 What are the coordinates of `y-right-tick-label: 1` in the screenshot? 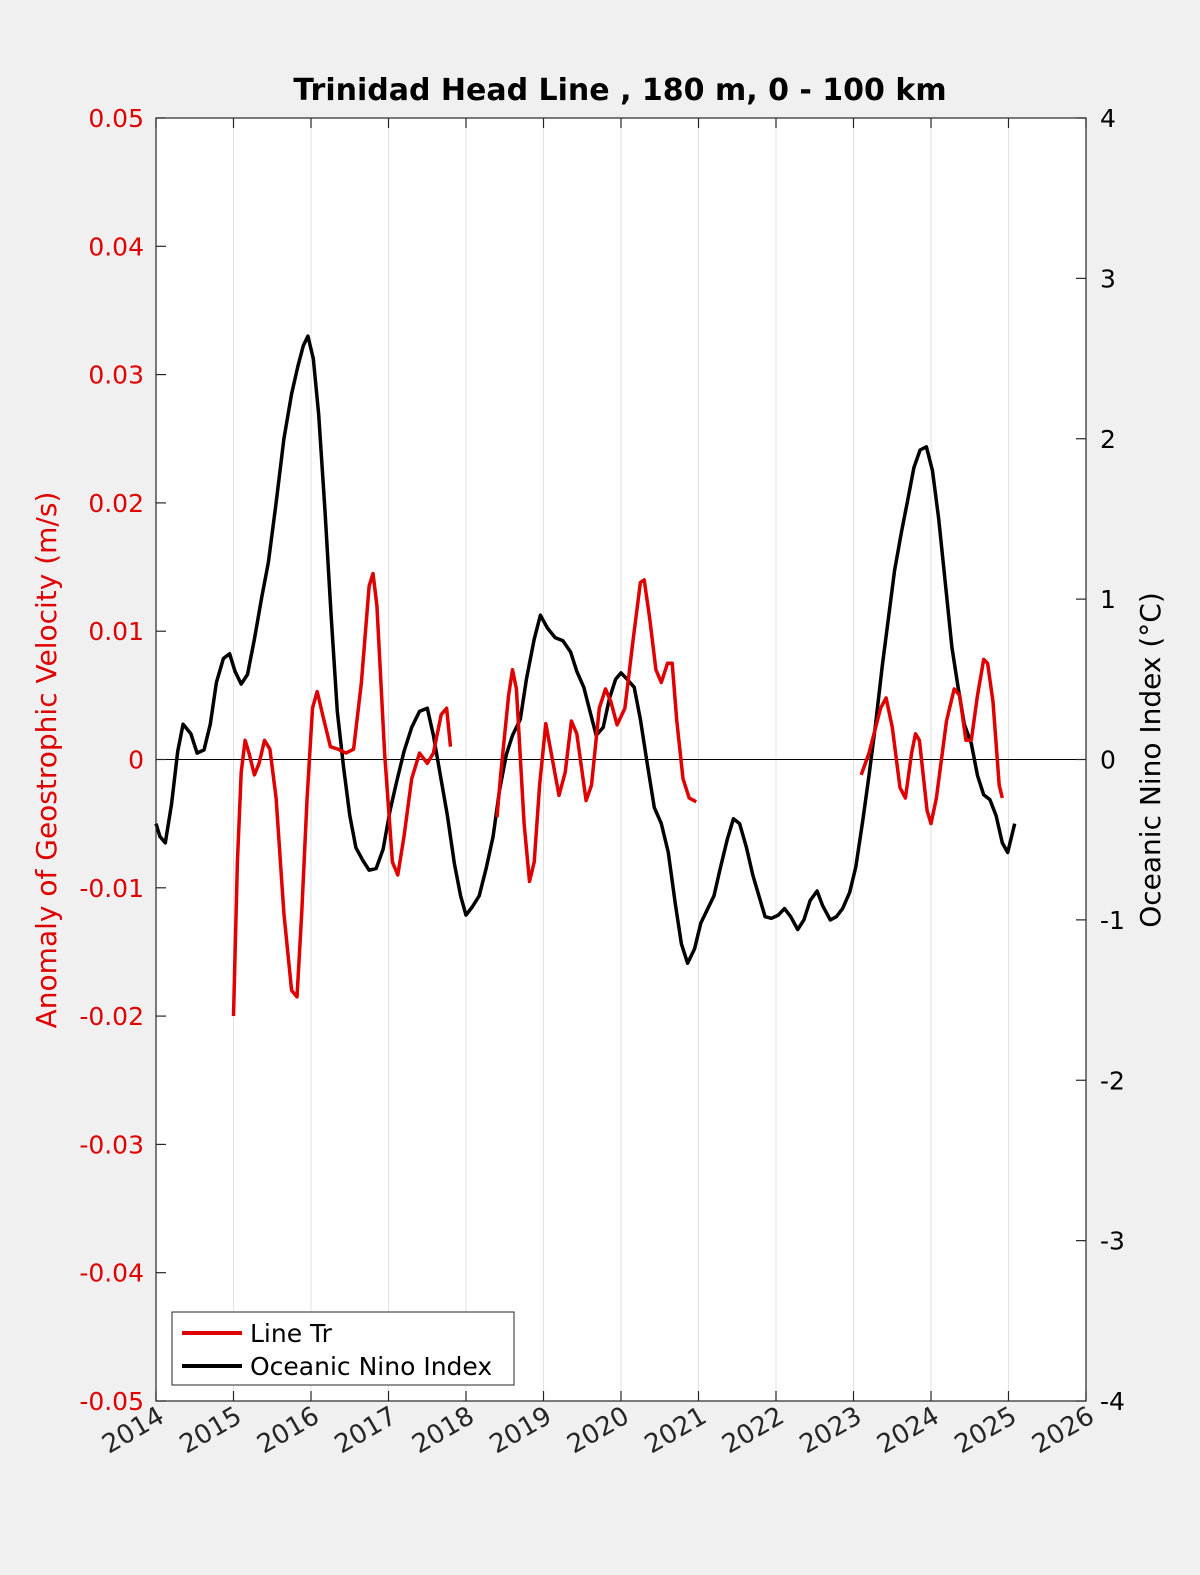 It's located at (1108, 599).